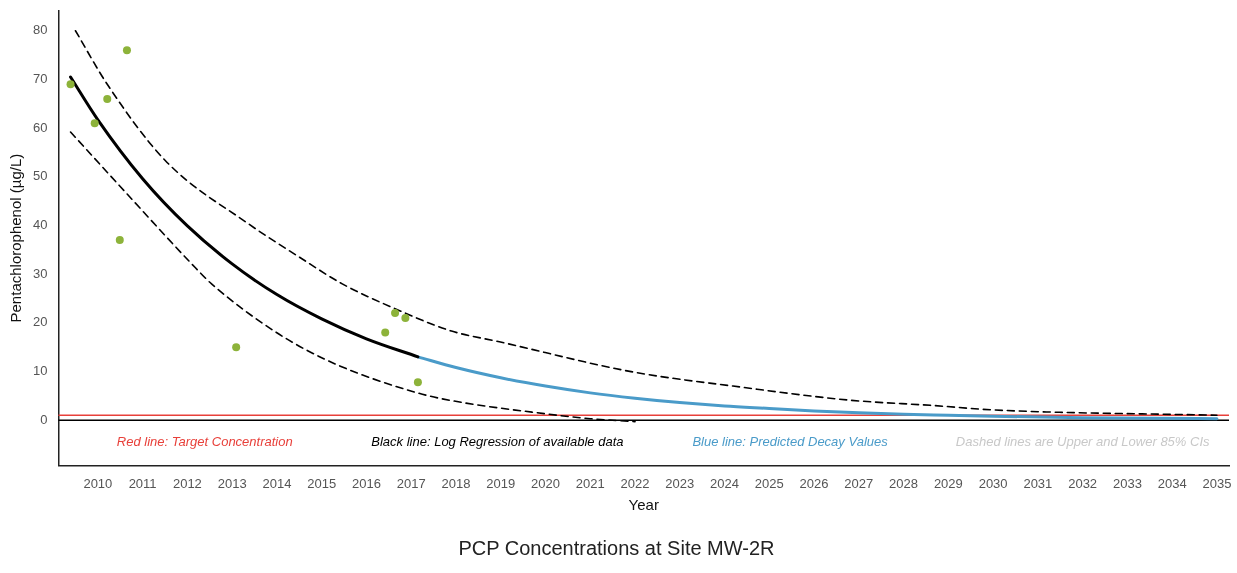 This screenshot has height=573, width=1237. Describe the element at coordinates (411, 483) in the screenshot. I see `x-tick-label: 2017` at that location.